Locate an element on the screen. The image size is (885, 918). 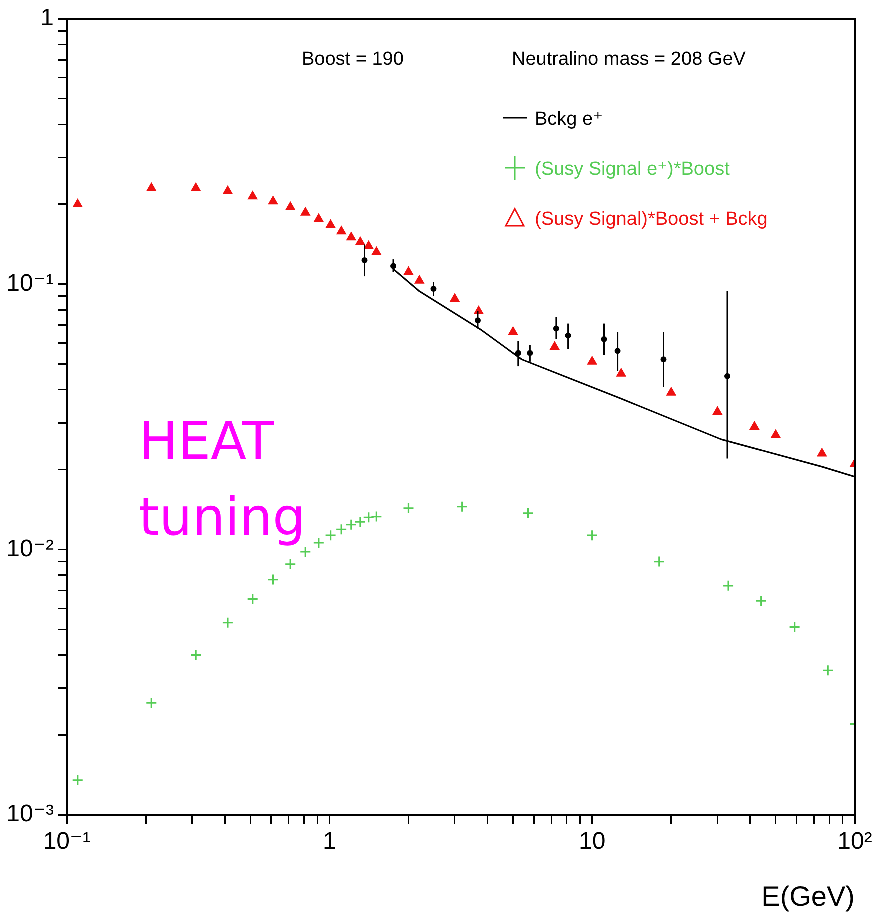
legend-label: (Susy Signal e⁺)*Boost is located at coordinates (633, 169).